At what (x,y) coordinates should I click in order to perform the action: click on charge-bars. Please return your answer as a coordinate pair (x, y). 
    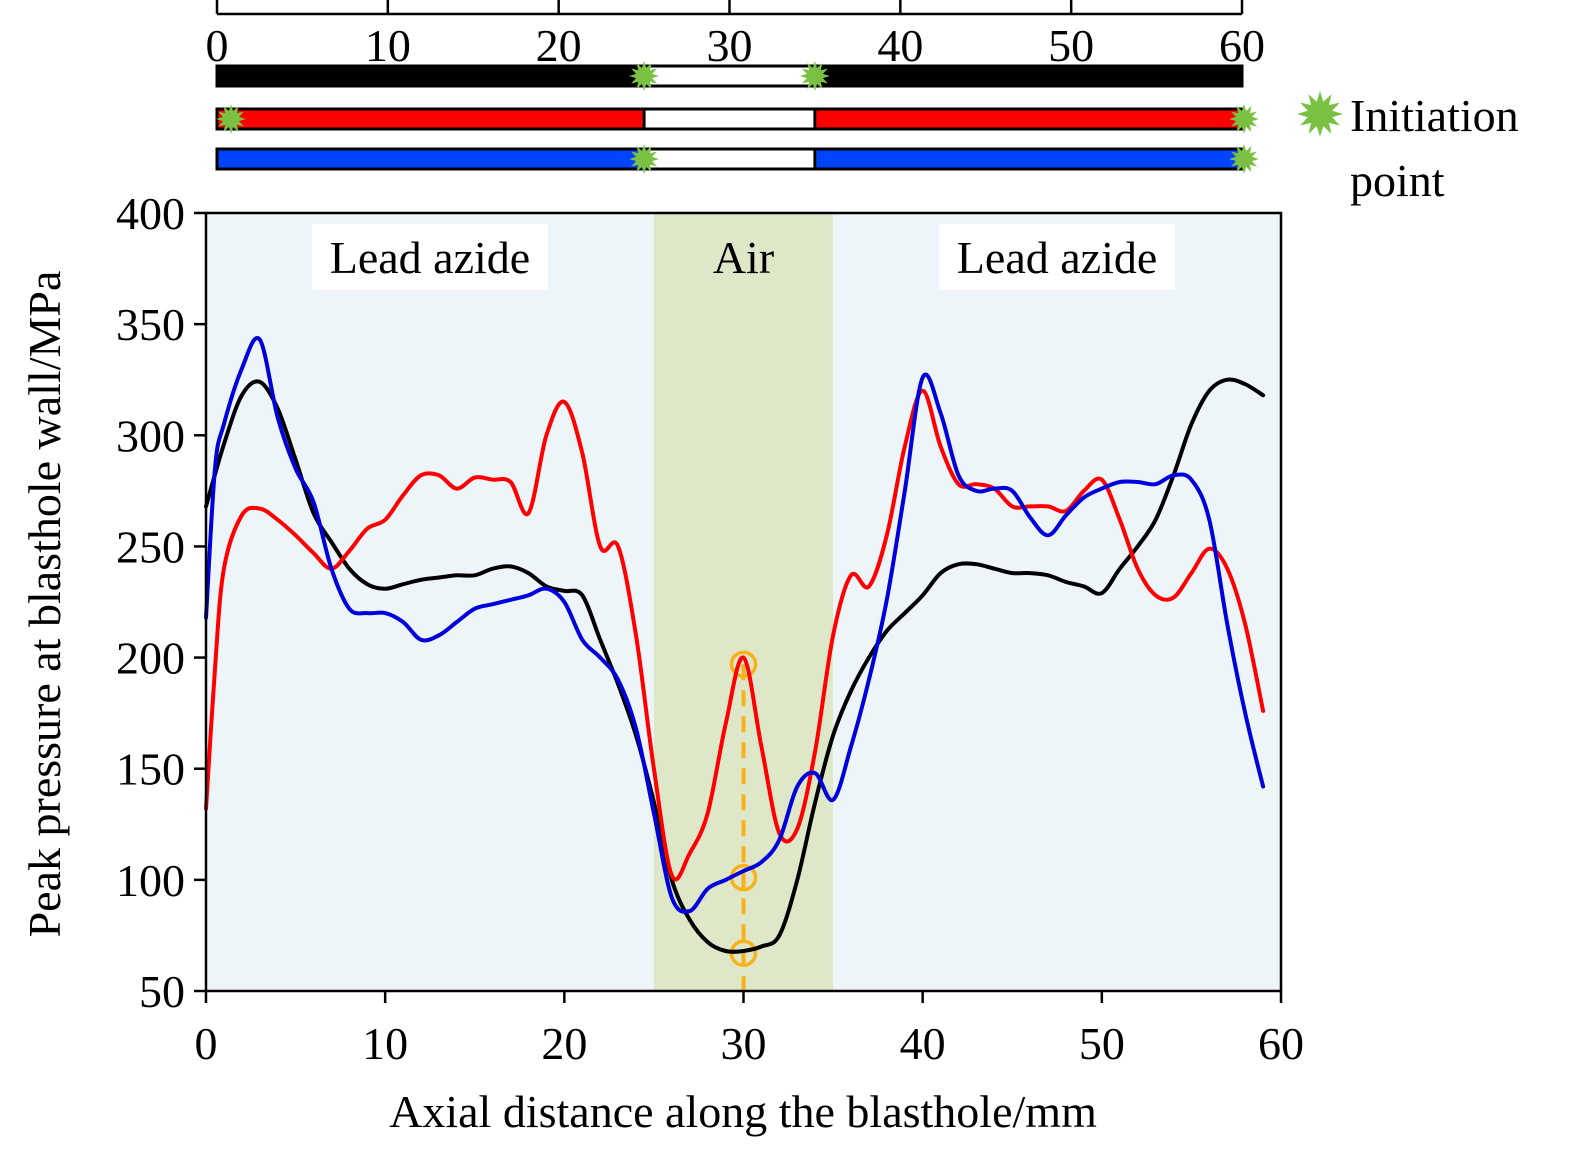
    Looking at the image, I should click on (737, 117).